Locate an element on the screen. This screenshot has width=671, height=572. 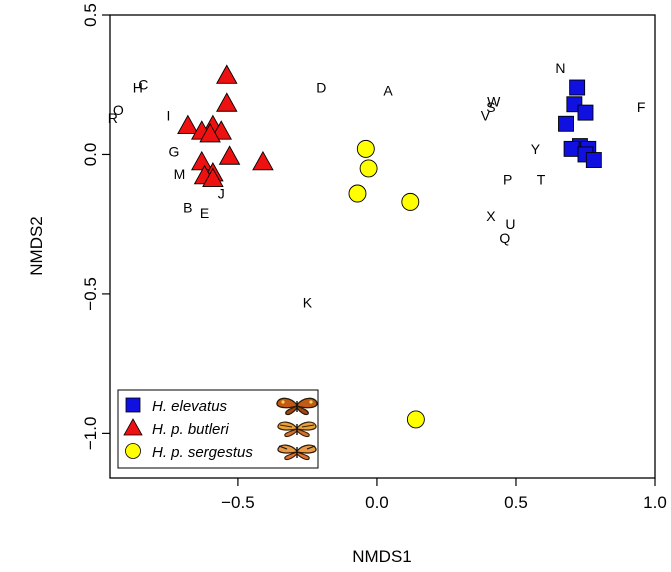
y-tick-label: −0.5 is located at coordinates (90, 294).